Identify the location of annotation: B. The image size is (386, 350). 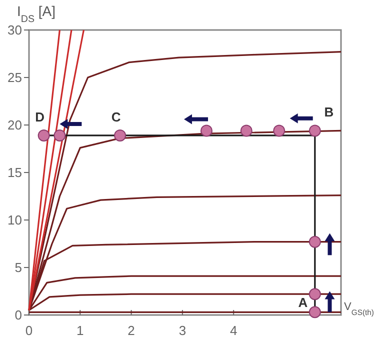
(329, 112).